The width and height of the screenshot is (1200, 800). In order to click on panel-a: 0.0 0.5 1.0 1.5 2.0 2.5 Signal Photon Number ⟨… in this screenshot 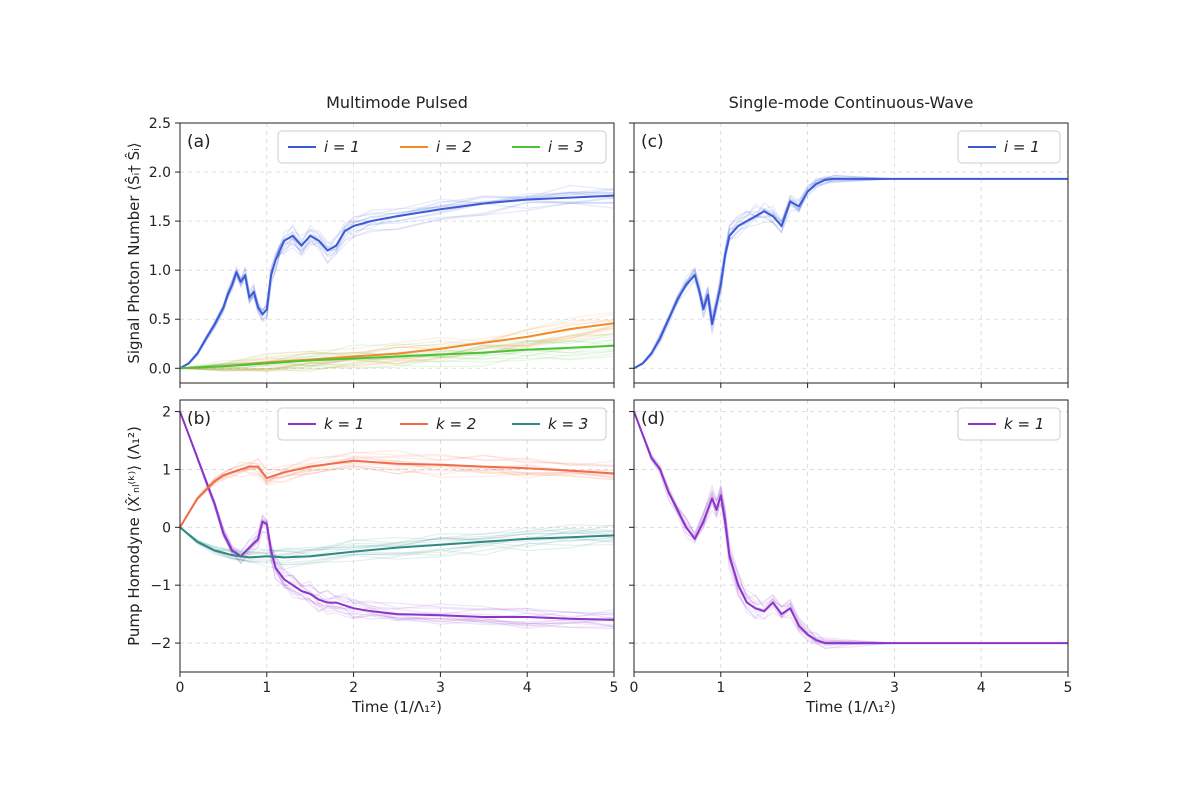, I will do `click(369, 252)`.